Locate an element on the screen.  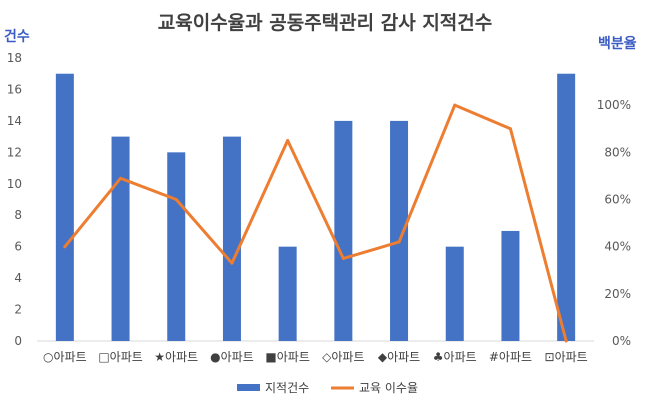
left-tick-label: 8 is located at coordinates (18, 215).